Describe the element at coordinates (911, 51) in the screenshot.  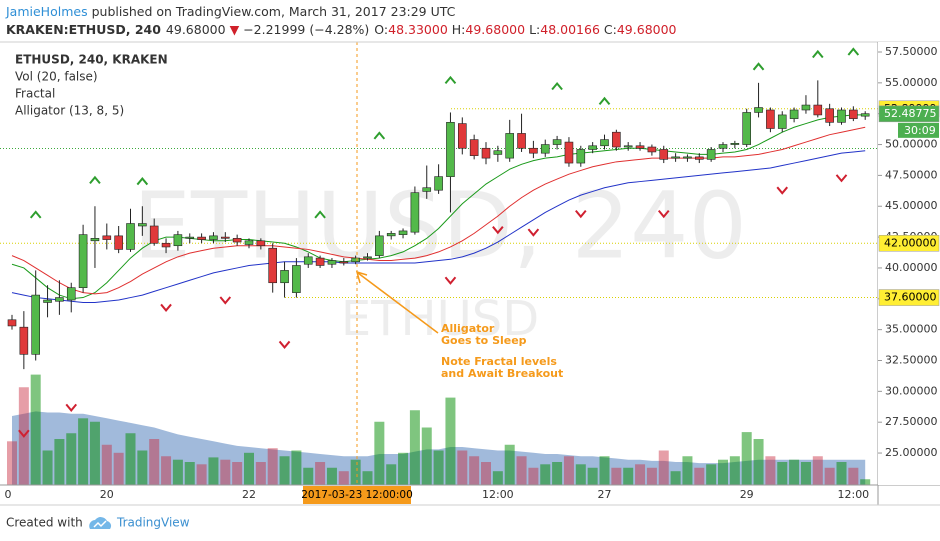
I see `y-tick-label: 57.50000` at that location.